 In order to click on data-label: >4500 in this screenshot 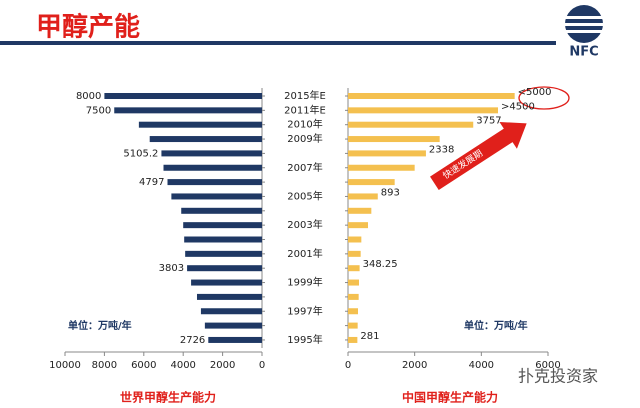, I will do `click(518, 106)`.